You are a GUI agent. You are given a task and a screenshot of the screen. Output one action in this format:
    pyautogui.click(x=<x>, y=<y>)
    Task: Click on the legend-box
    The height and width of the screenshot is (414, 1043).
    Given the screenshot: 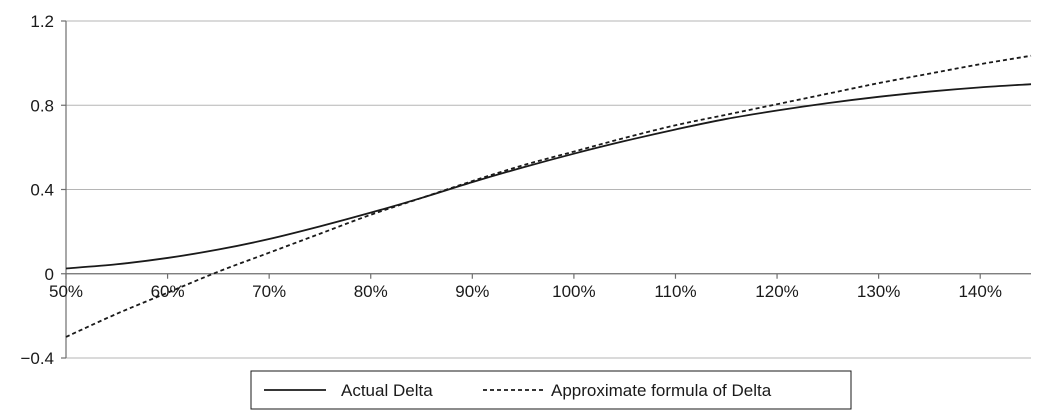 What is the action you would take?
    pyautogui.click(x=551, y=390)
    